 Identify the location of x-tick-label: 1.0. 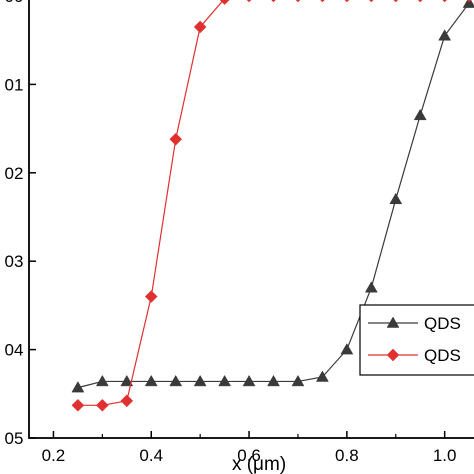
(445, 455).